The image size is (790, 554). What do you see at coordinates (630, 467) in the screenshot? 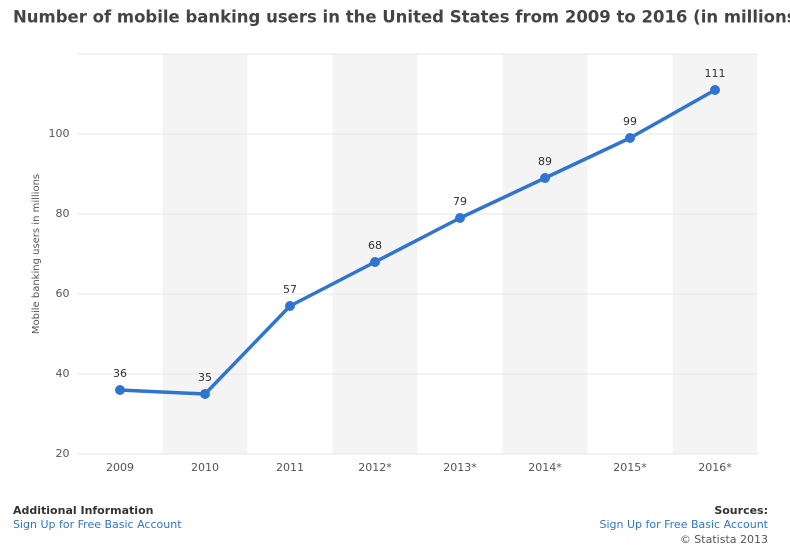
I see `x-tick-label: 2015*` at bounding box center [630, 467].